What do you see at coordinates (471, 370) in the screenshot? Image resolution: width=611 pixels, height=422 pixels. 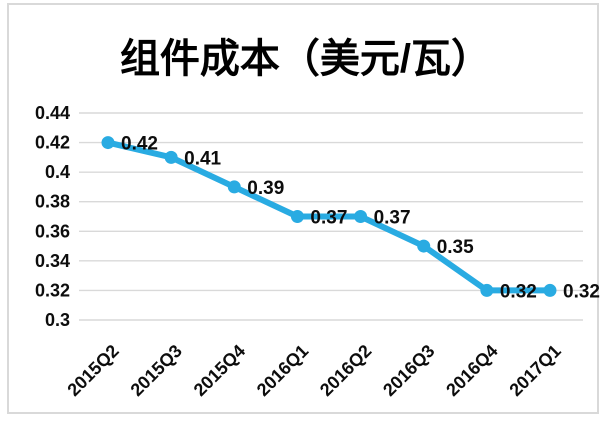 I see `x-tick-label: 2016Q4` at bounding box center [471, 370].